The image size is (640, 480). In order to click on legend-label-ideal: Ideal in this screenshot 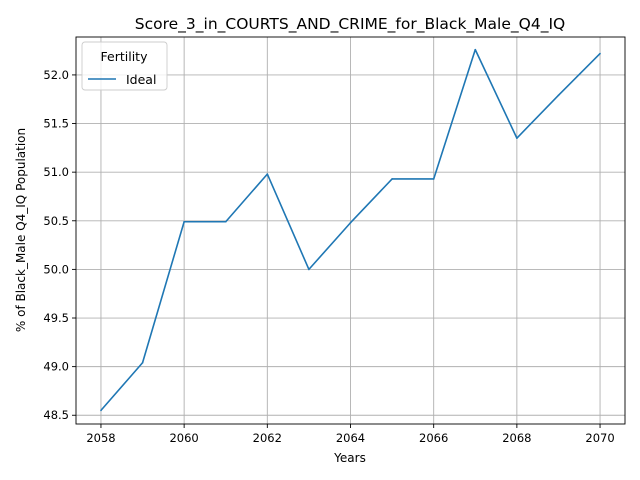, I will do `click(141, 79)`.